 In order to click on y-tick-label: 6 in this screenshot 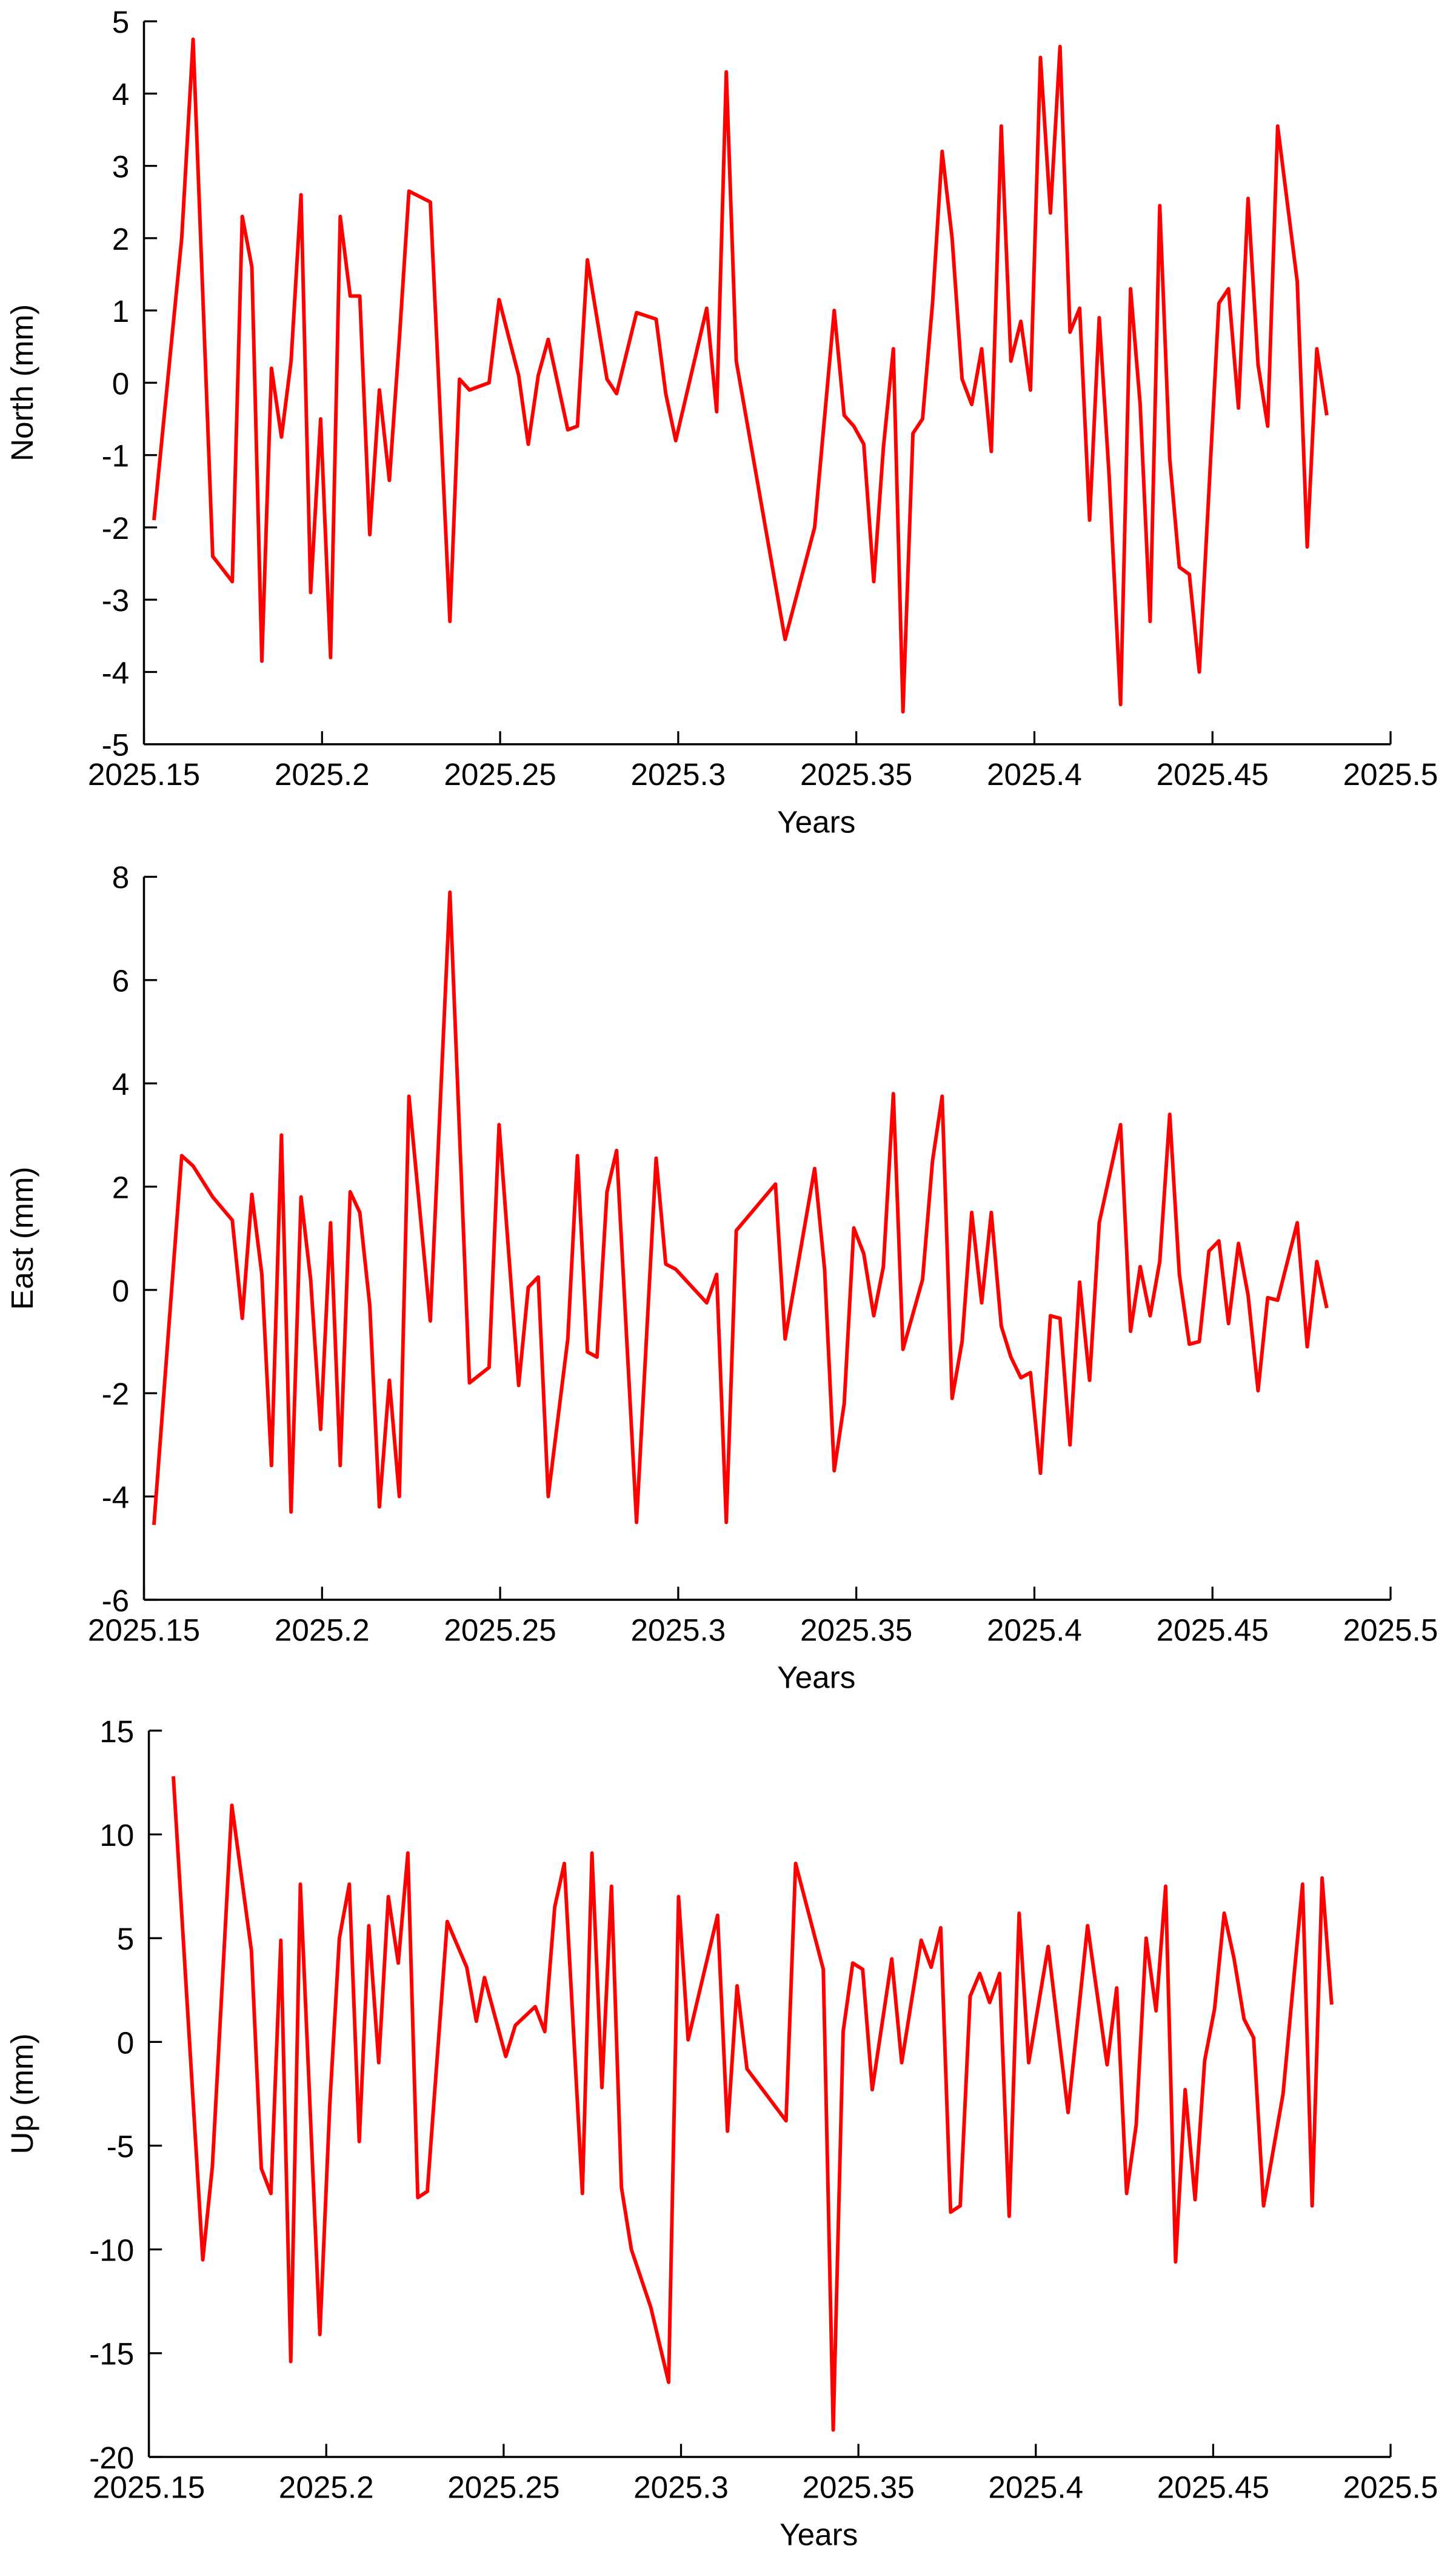, I will do `click(121, 981)`.